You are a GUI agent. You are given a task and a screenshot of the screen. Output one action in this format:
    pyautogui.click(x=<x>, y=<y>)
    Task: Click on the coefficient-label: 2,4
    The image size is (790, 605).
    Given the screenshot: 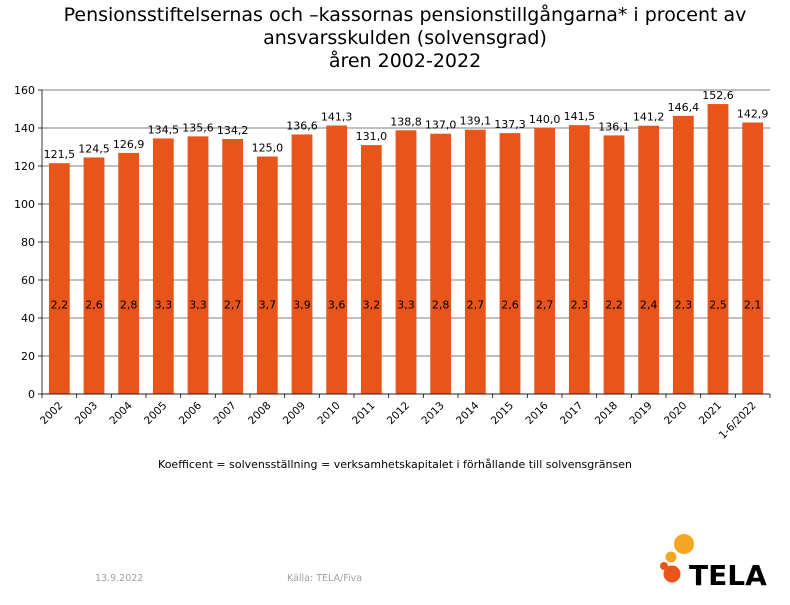 What is the action you would take?
    pyautogui.click(x=649, y=305)
    